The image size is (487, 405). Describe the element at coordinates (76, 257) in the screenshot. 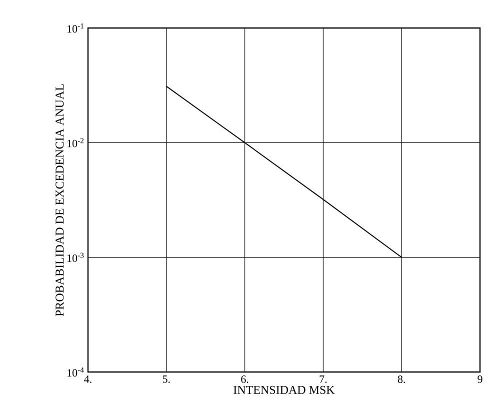

I see `y-tick-label: 10$^{-3}$` at that location.